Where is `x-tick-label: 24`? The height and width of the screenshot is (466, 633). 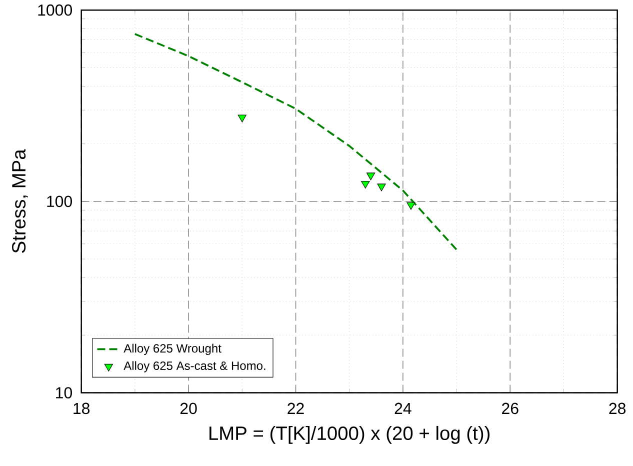 x-tick-label: 24 is located at coordinates (403, 408).